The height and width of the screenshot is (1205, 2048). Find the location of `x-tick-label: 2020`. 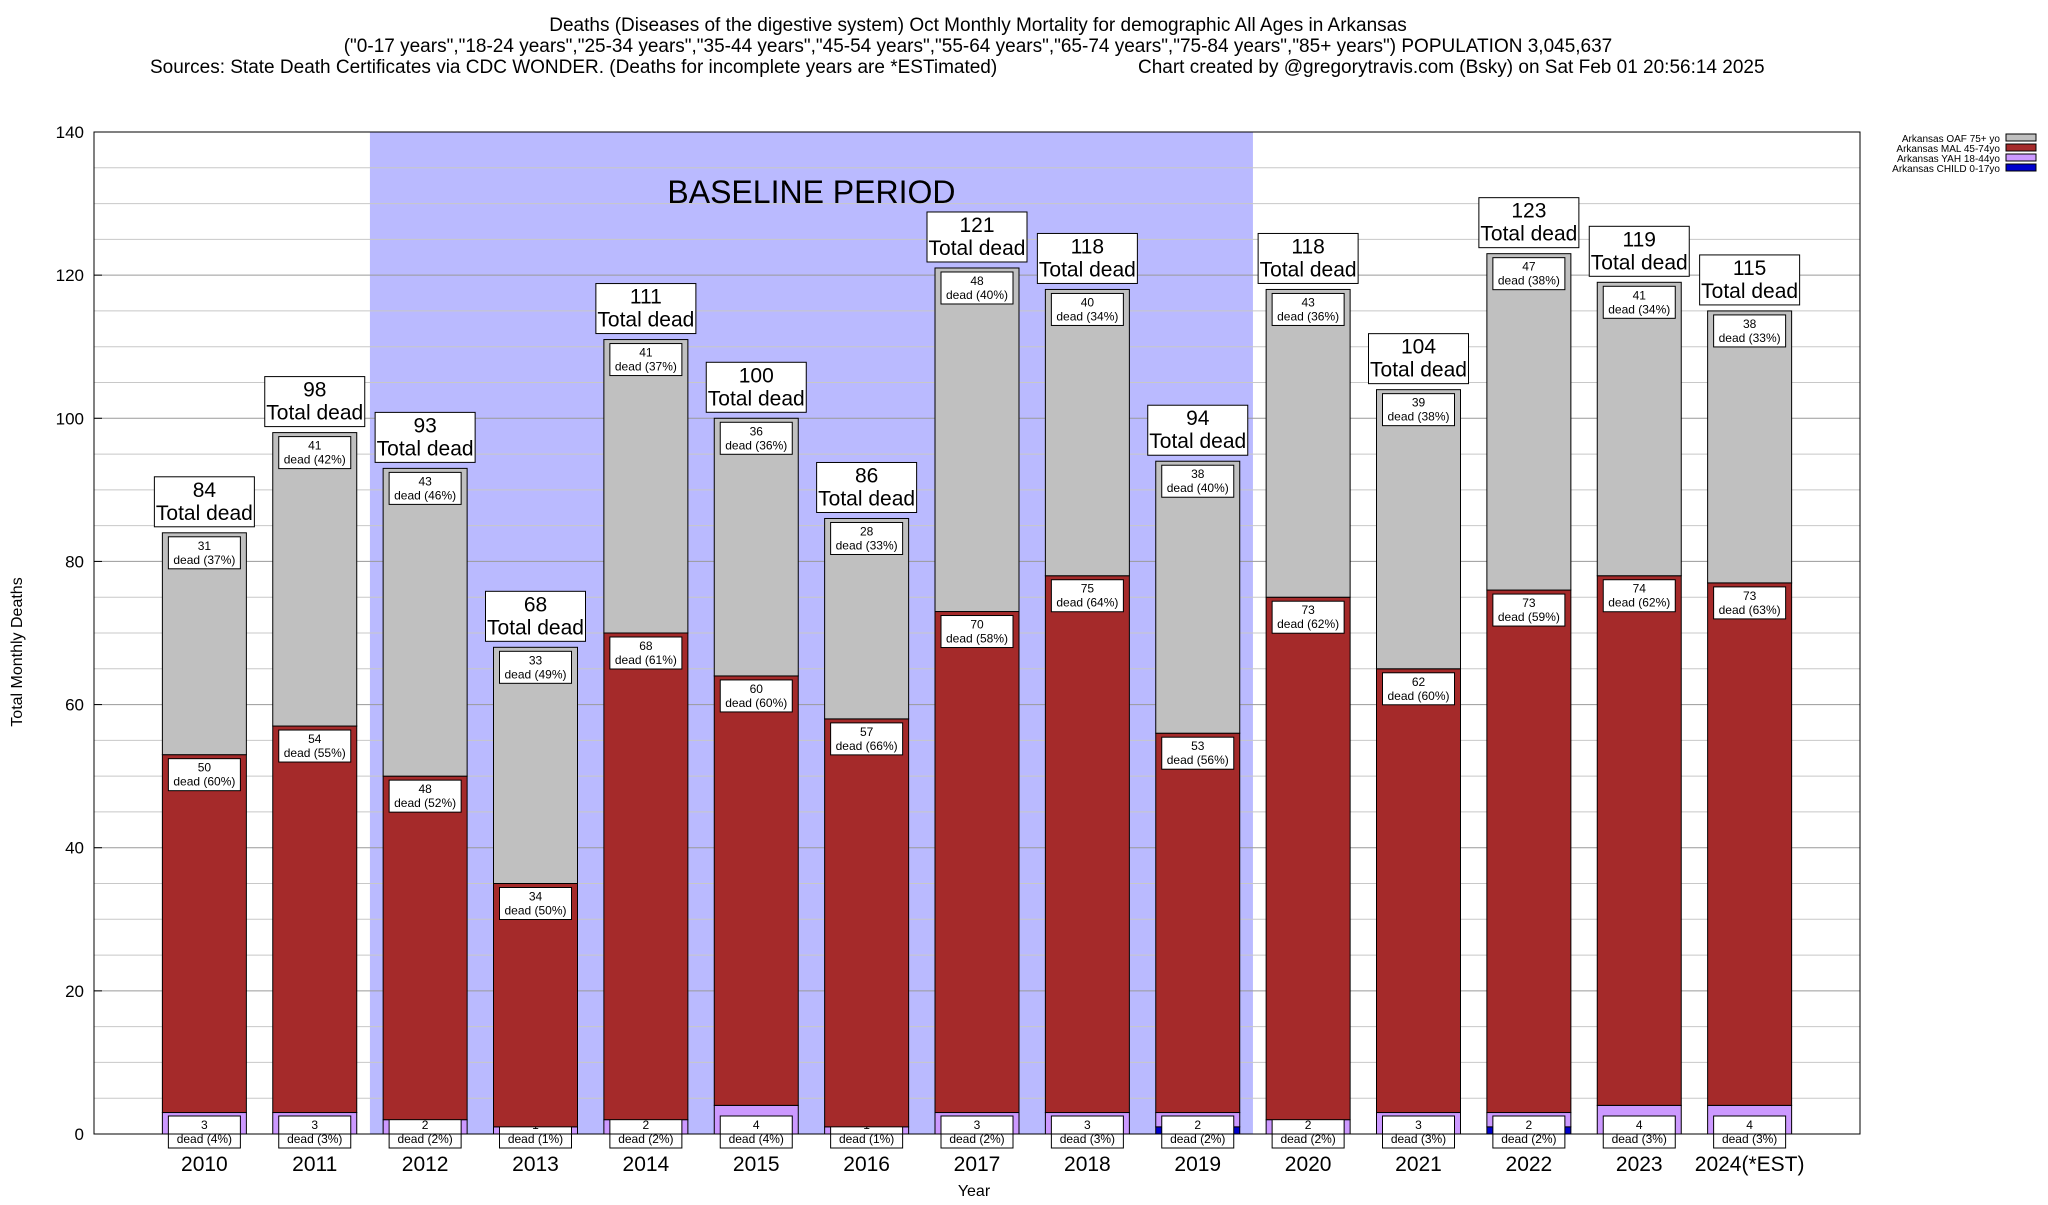

x-tick-label: 2020 is located at coordinates (1308, 1164).